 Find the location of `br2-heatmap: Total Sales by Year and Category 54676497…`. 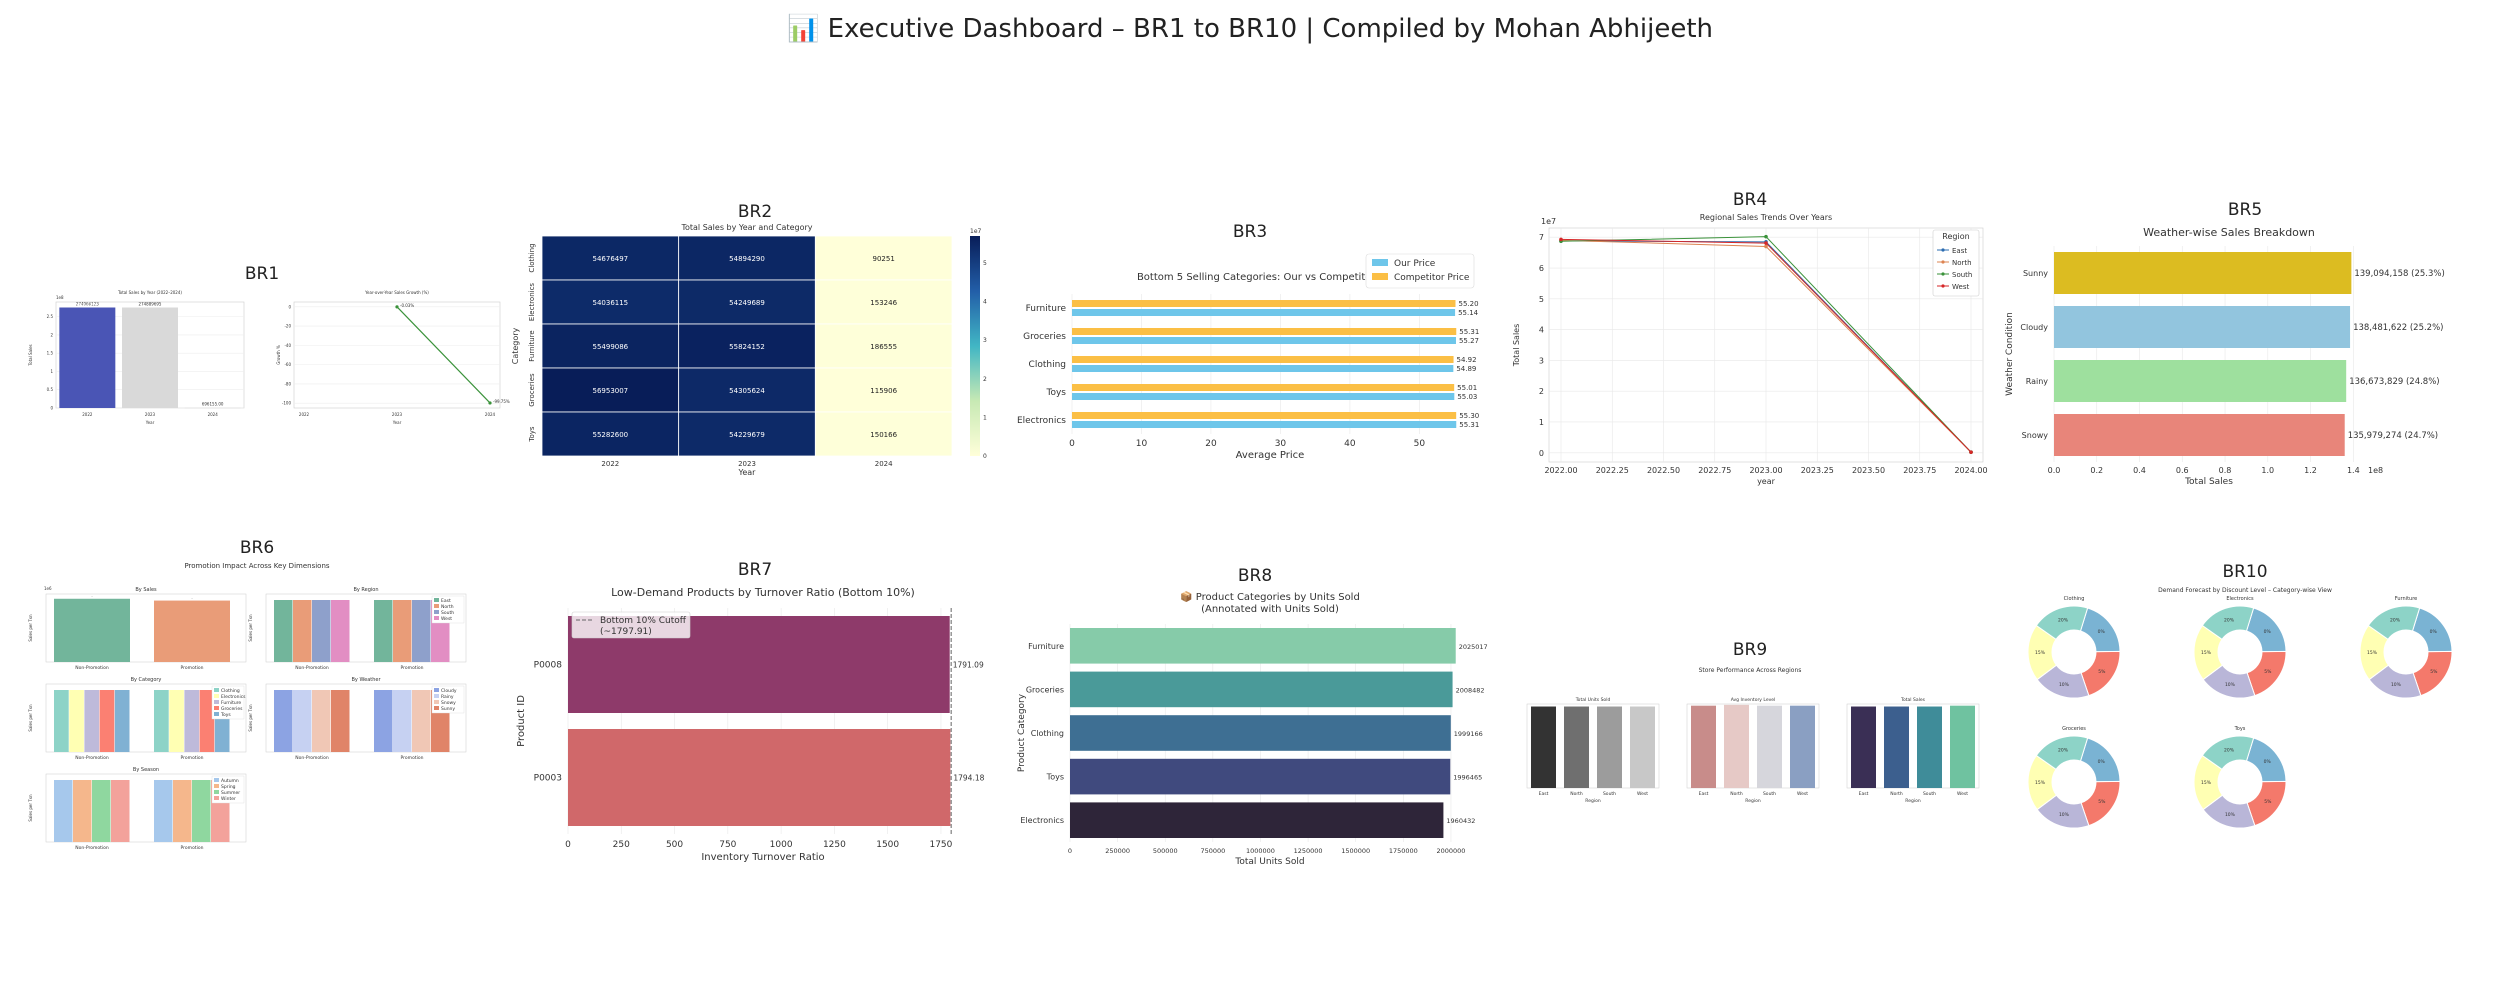

br2-heatmap: Total Sales by Year and Category 54676497… is located at coordinates (749, 350).